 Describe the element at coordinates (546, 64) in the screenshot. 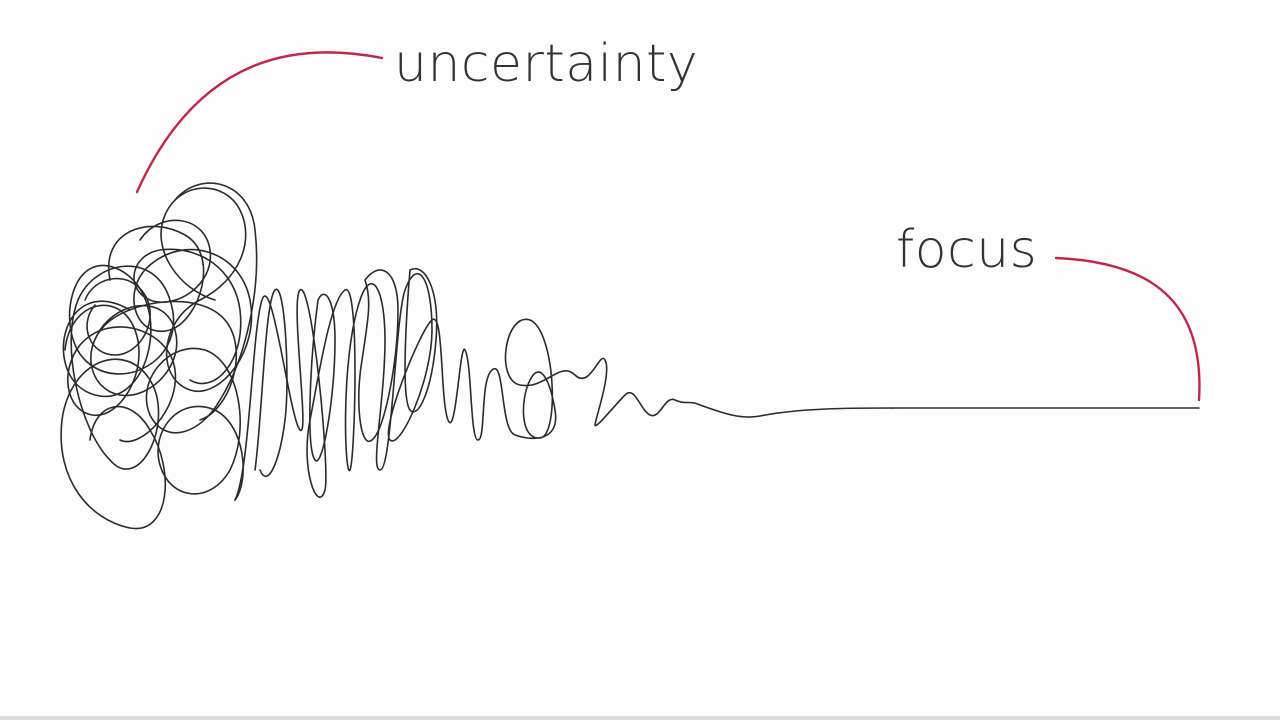

I see `uncertainty-label: uncertainty` at that location.